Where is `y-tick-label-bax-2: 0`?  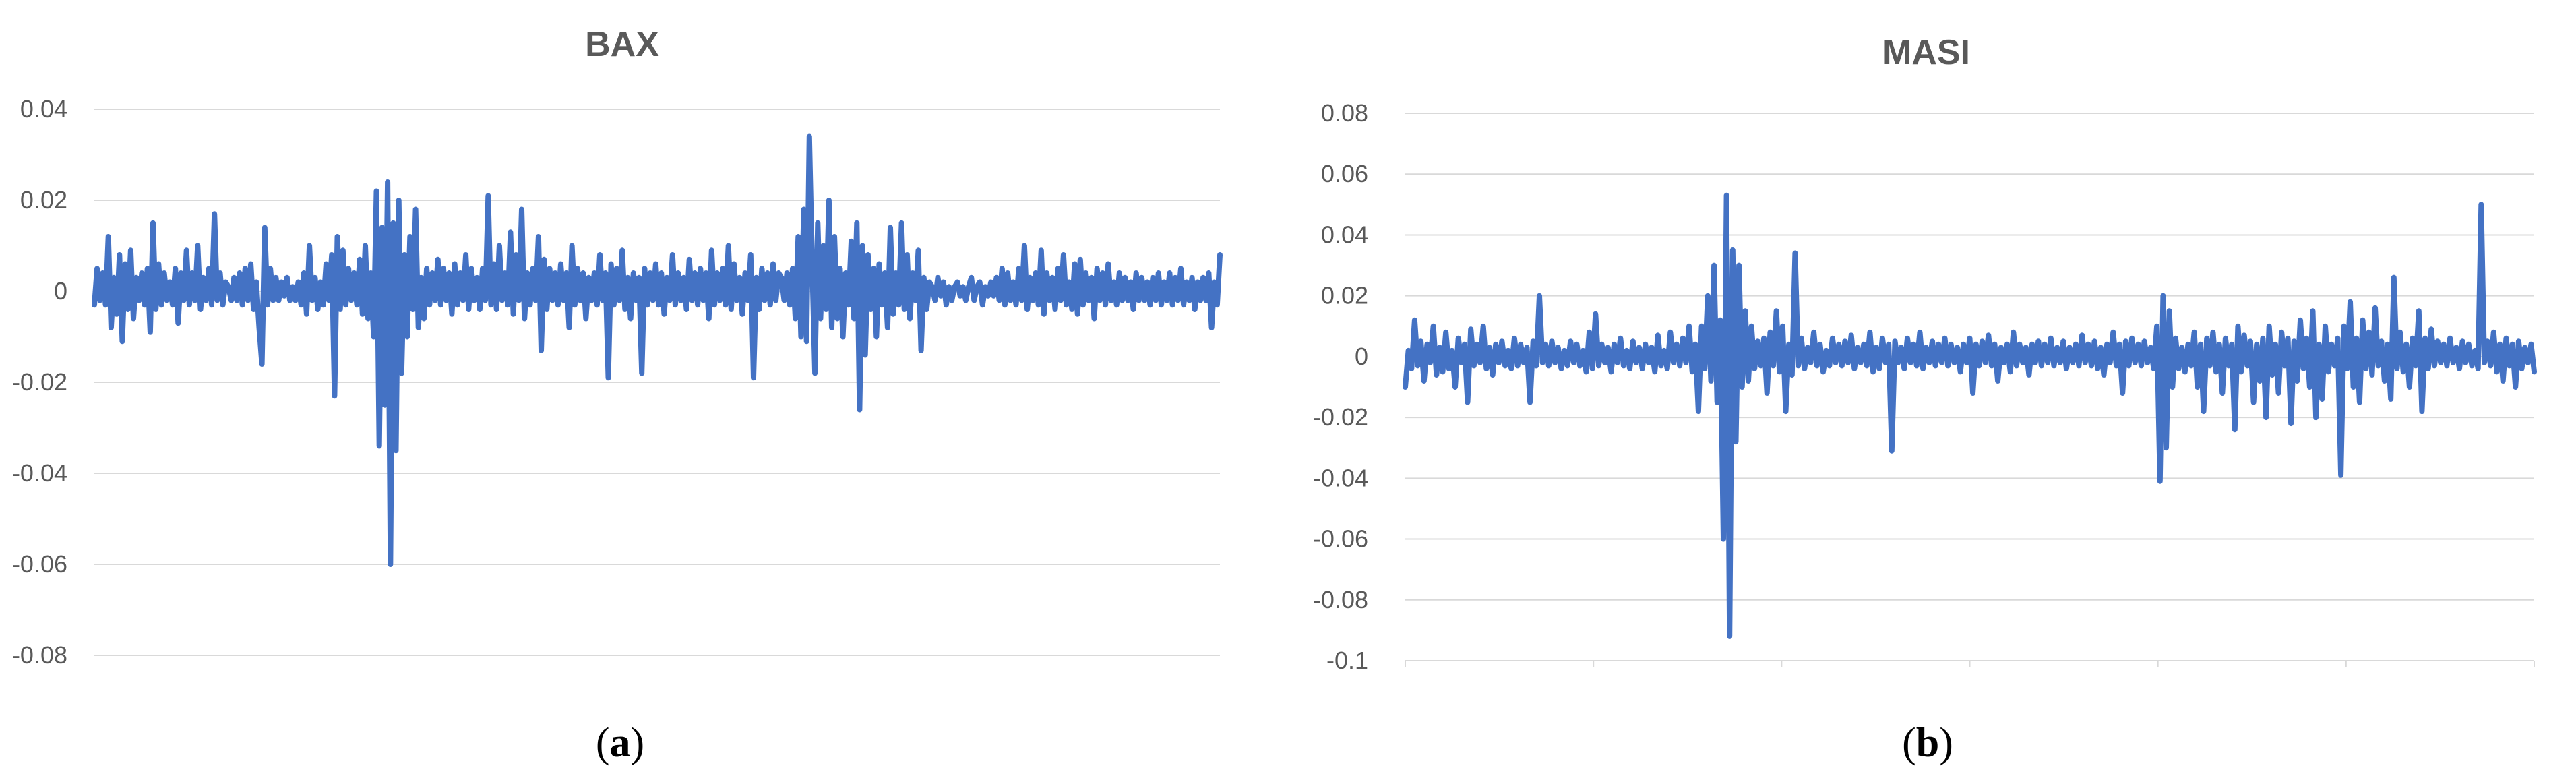 y-tick-label-bax-2: 0 is located at coordinates (60, 291).